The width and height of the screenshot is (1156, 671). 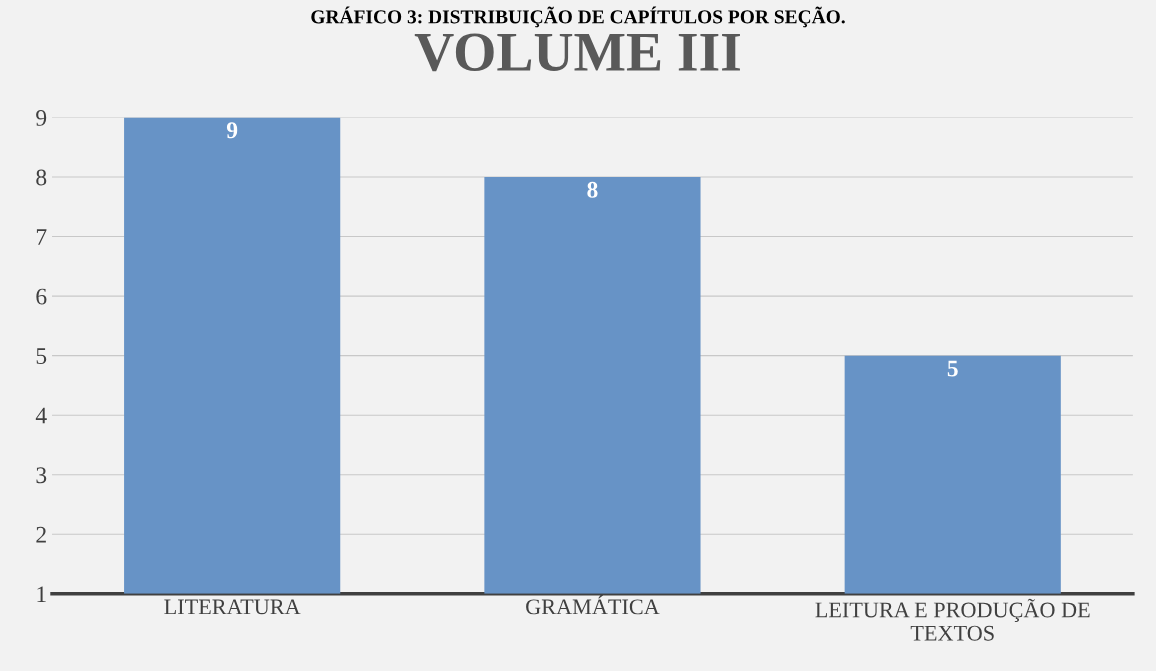 What do you see at coordinates (41, 594) in the screenshot?
I see `y-tick-label: 1` at bounding box center [41, 594].